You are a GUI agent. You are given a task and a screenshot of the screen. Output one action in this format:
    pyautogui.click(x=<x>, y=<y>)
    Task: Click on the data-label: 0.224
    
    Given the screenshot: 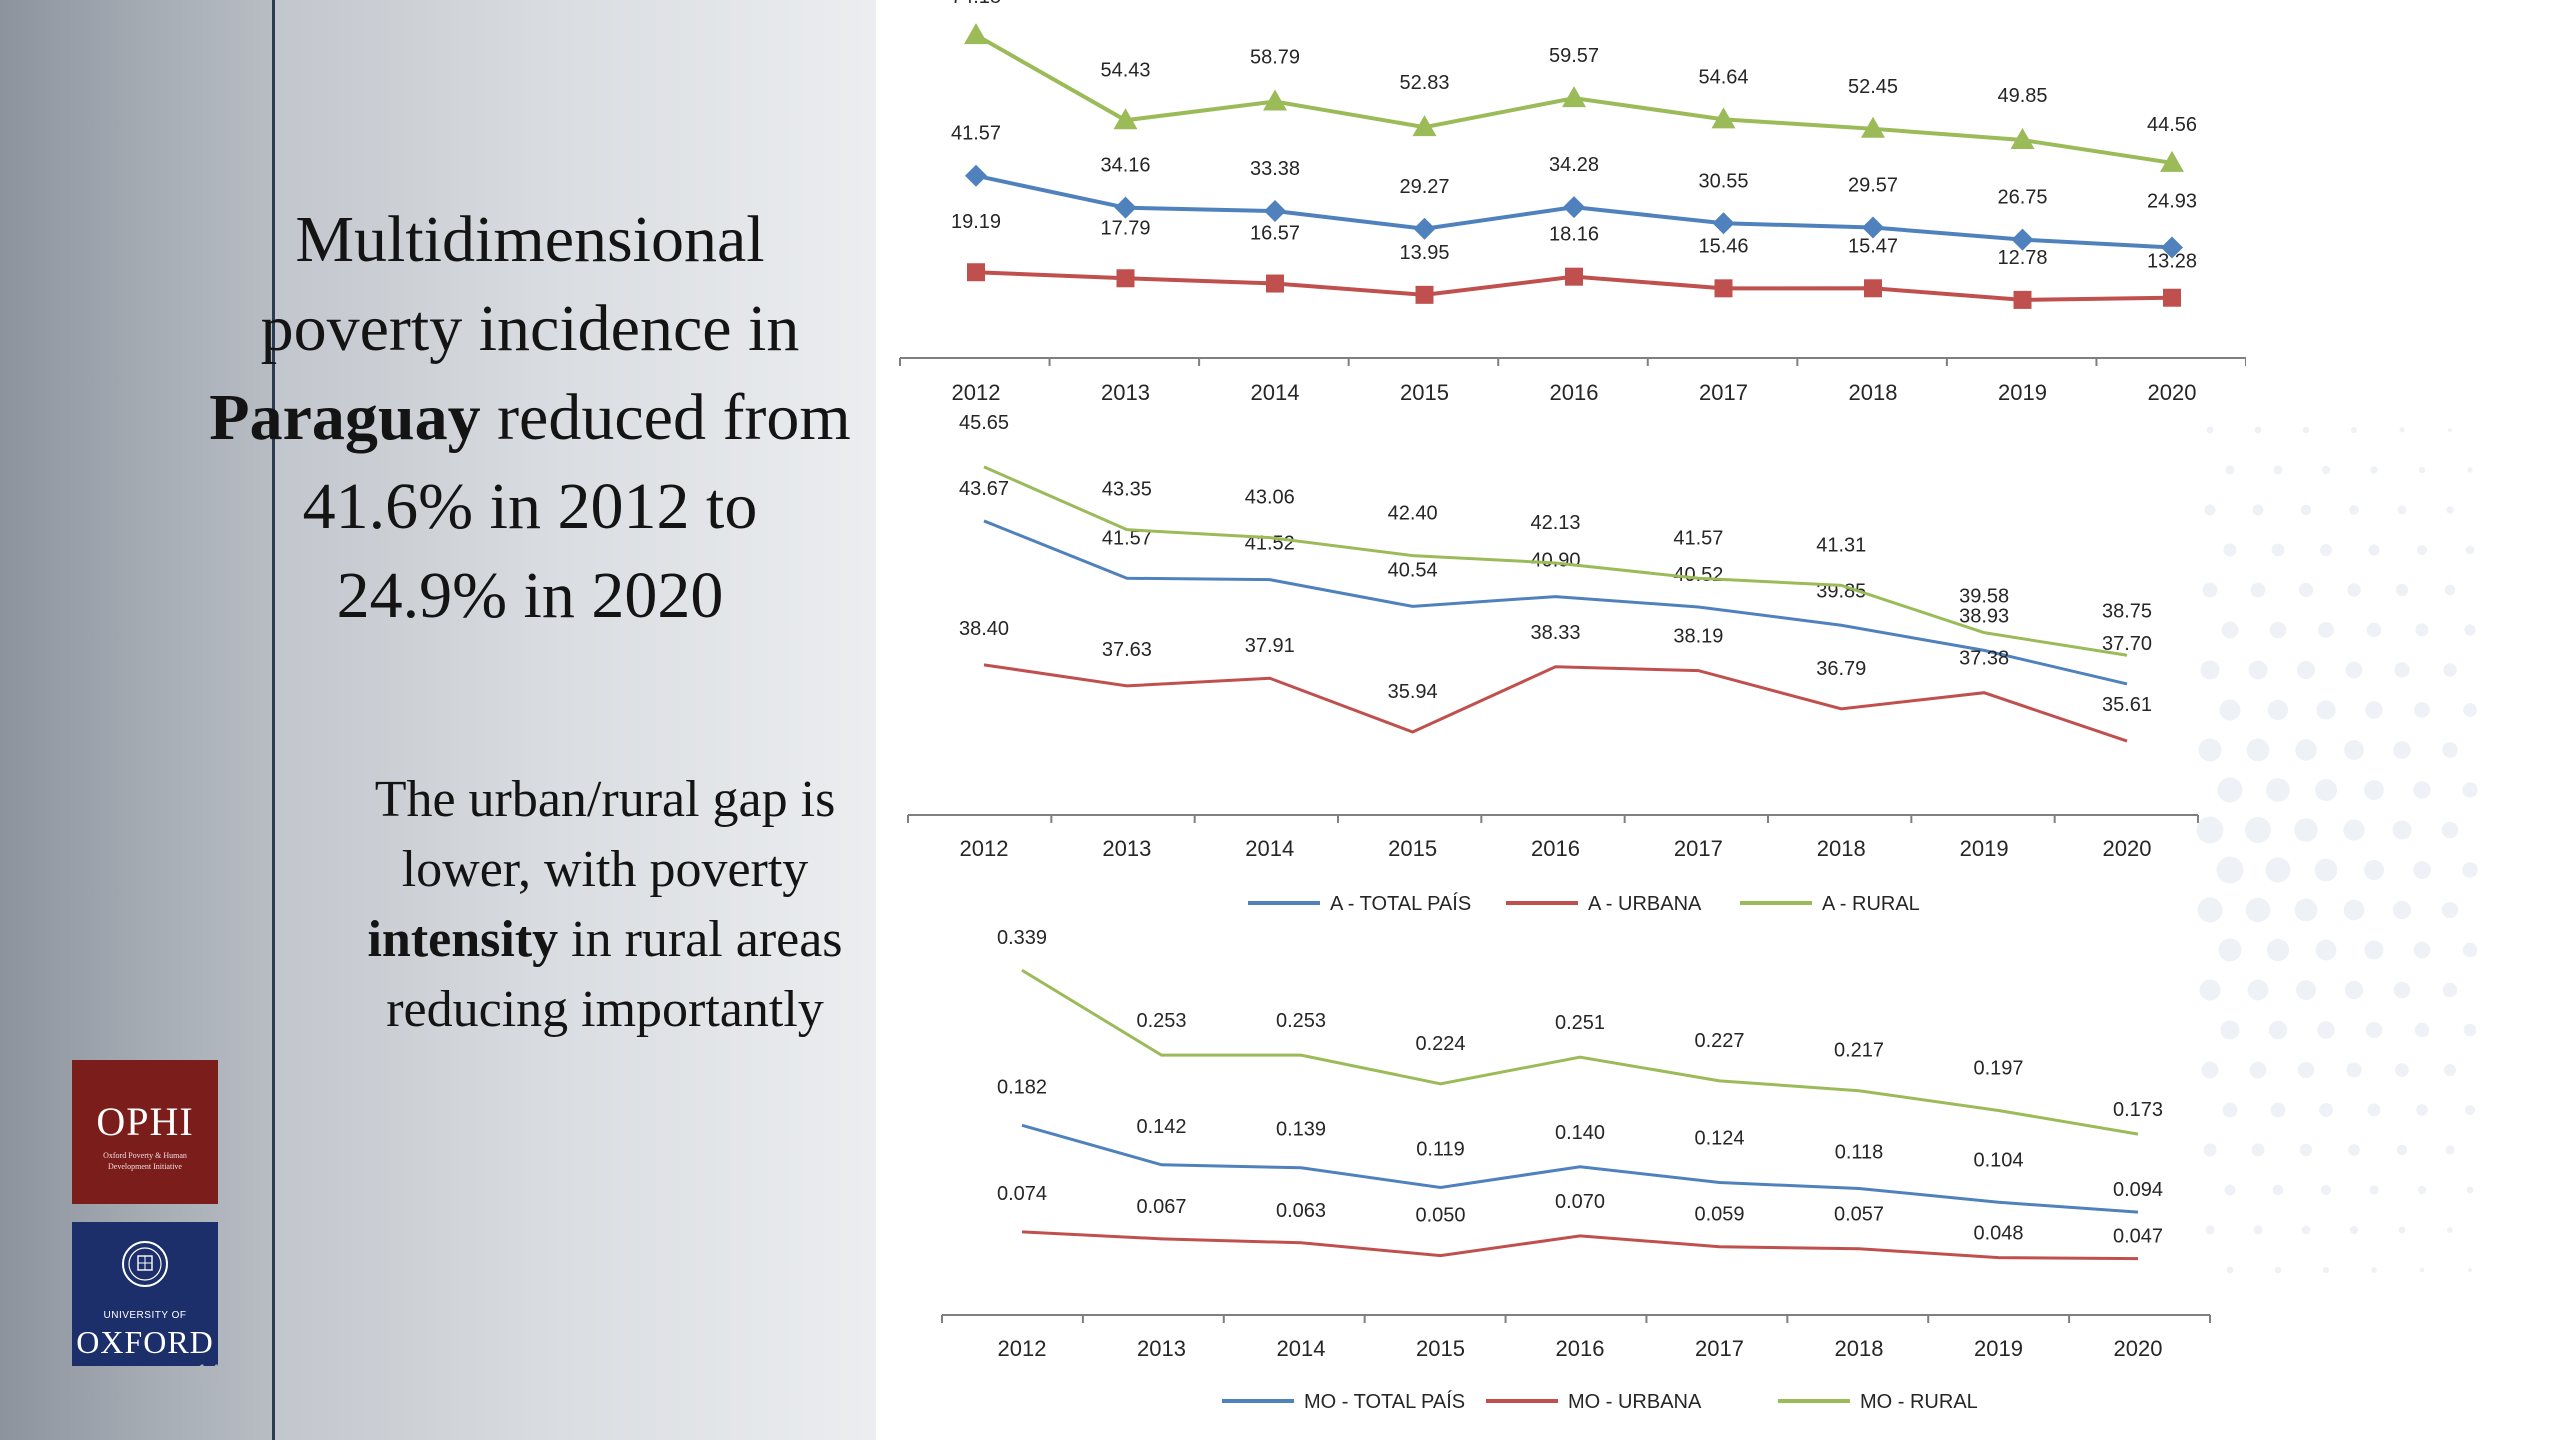 What is the action you would take?
    pyautogui.click(x=1440, y=1044)
    